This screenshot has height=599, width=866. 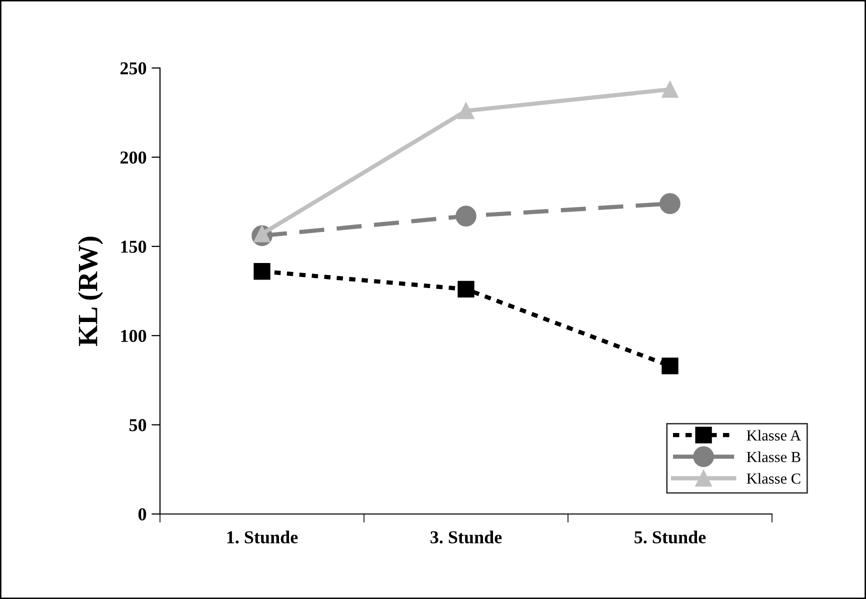 What do you see at coordinates (773, 456) in the screenshot?
I see `legend-label: Klasse B` at bounding box center [773, 456].